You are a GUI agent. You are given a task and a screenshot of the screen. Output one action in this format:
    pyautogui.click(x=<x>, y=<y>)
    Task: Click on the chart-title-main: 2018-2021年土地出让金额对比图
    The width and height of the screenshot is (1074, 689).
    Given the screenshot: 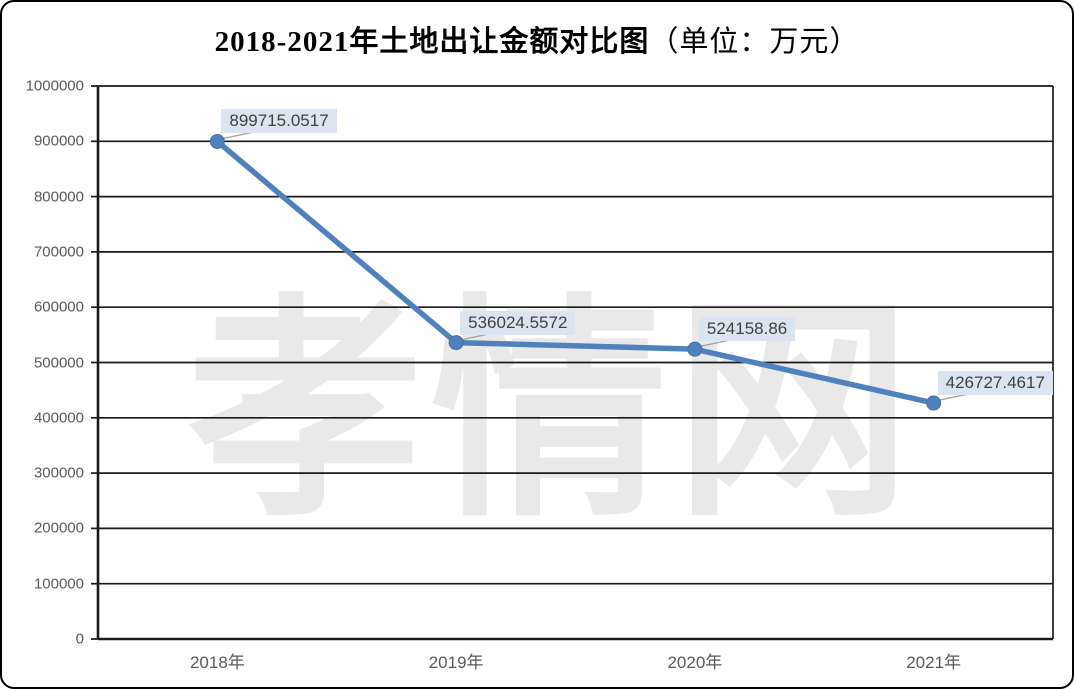 What is the action you would take?
    pyautogui.click(x=432, y=42)
    